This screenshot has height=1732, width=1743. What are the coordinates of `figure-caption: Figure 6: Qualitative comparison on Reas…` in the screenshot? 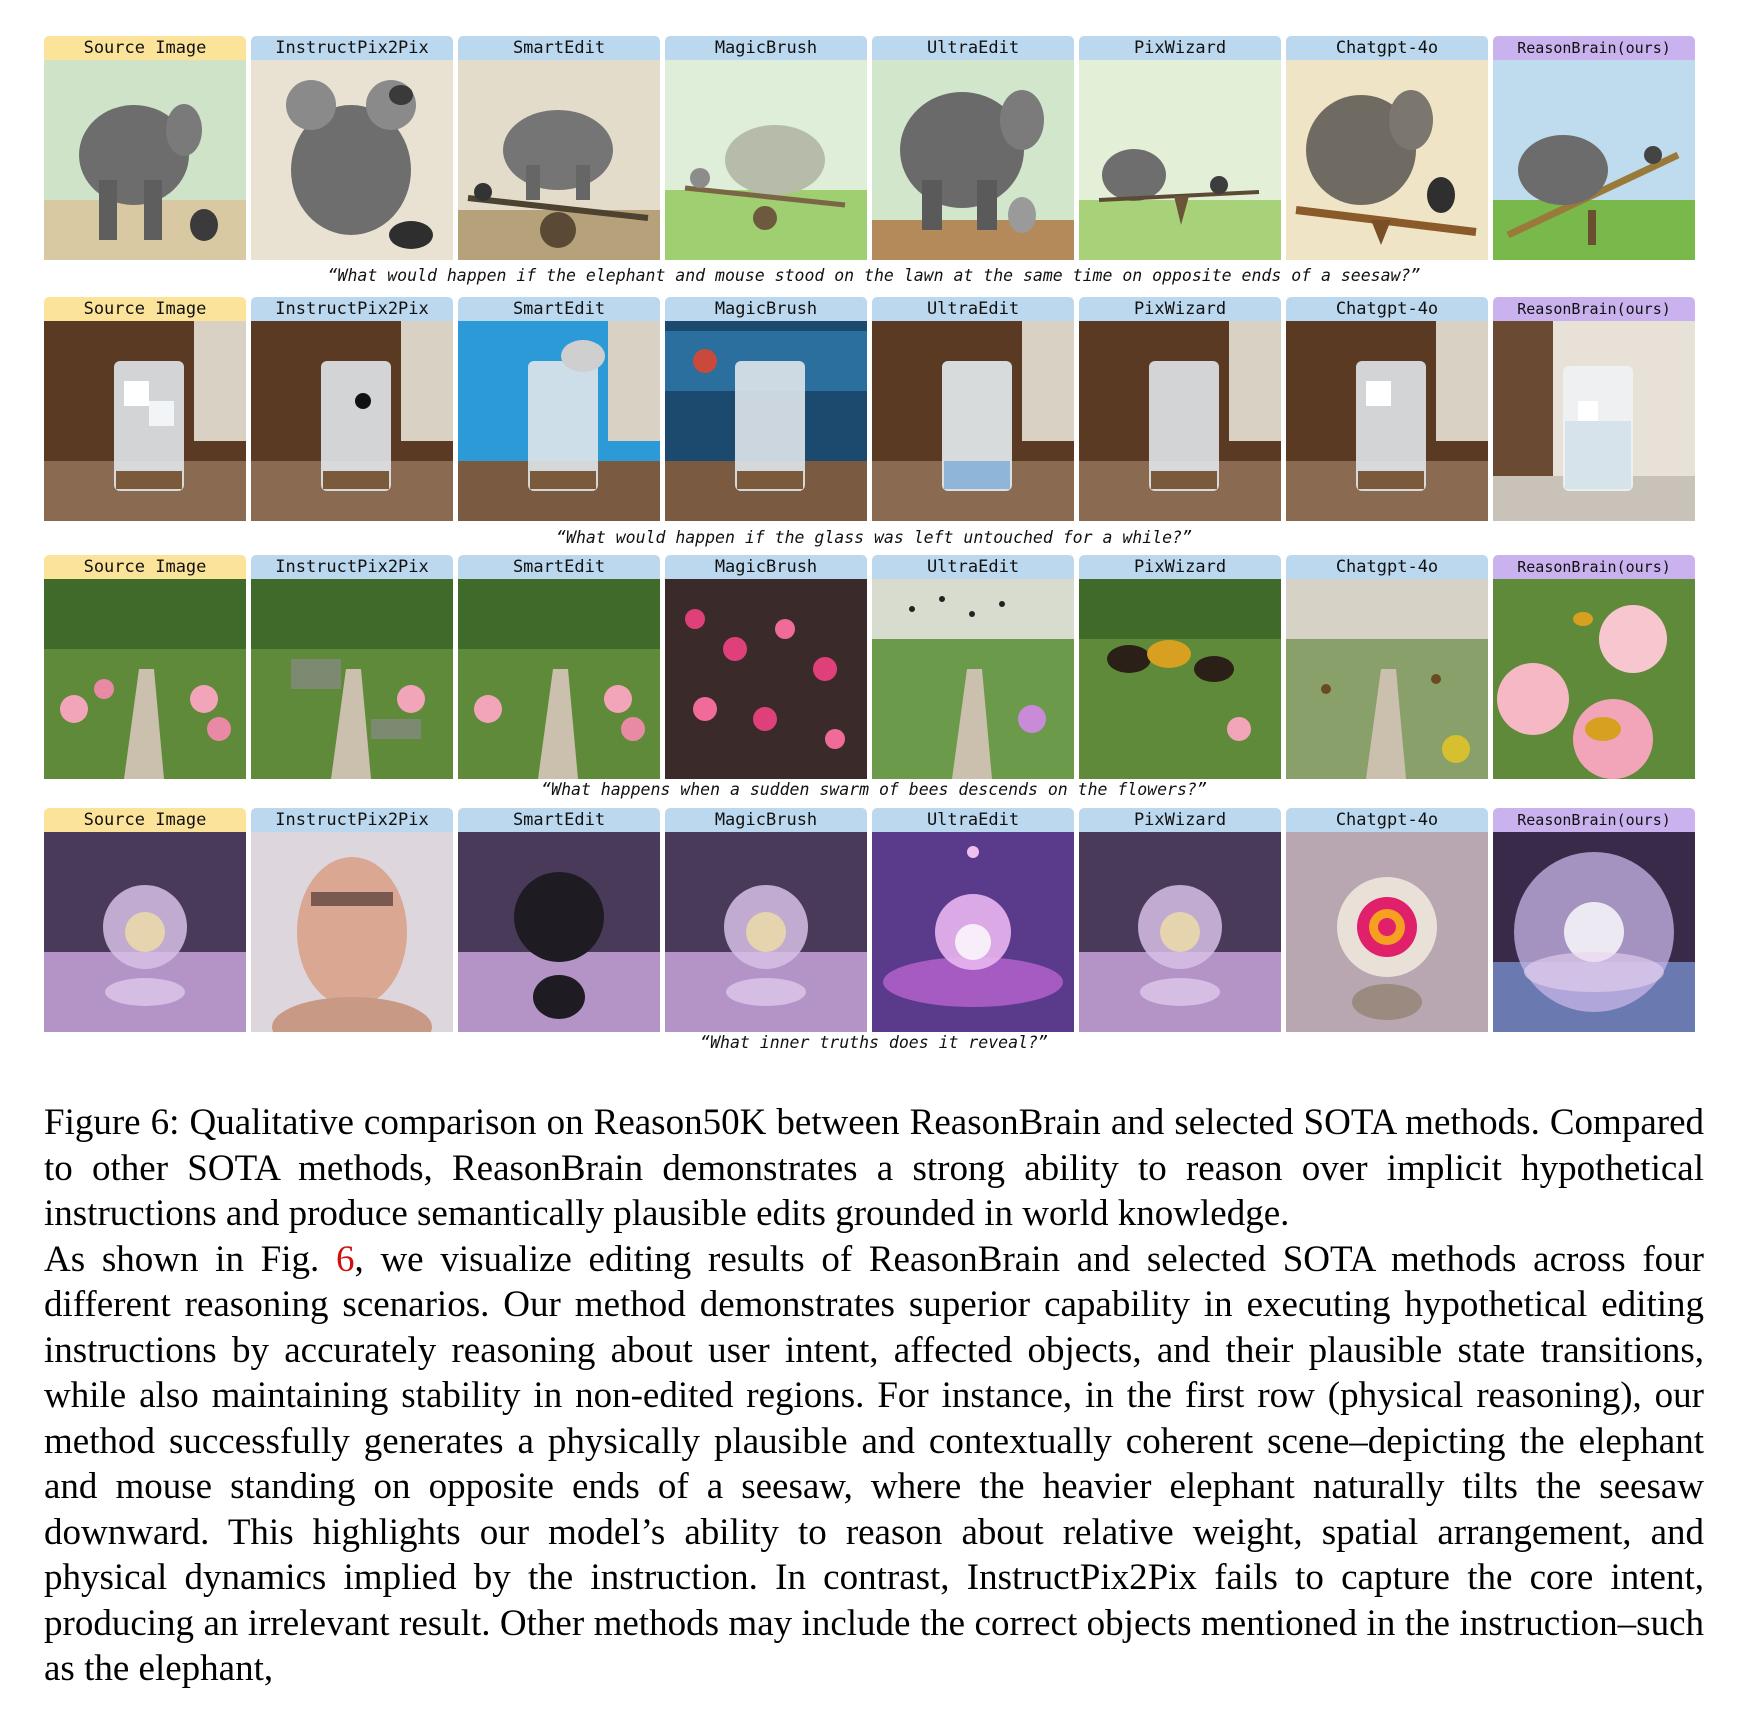 It's located at (874, 1168).